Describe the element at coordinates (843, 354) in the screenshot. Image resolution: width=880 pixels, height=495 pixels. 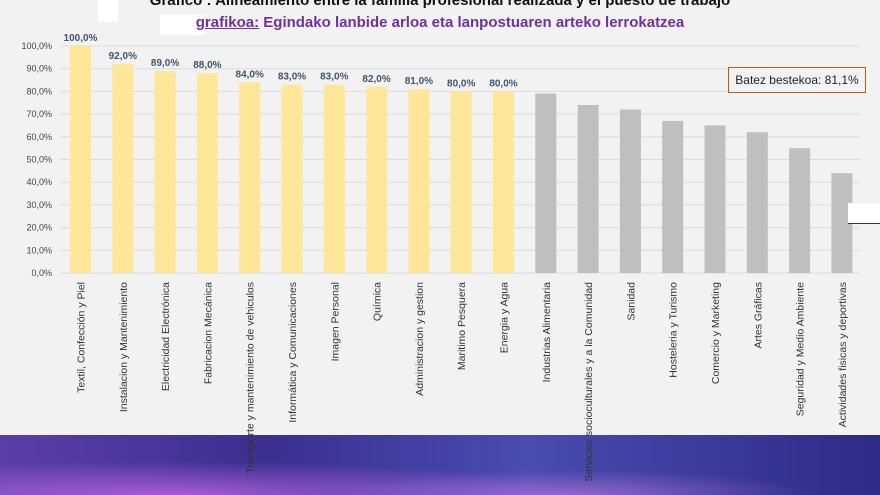
I see `x-tick-label: Actividades fisicas y deportivas` at that location.